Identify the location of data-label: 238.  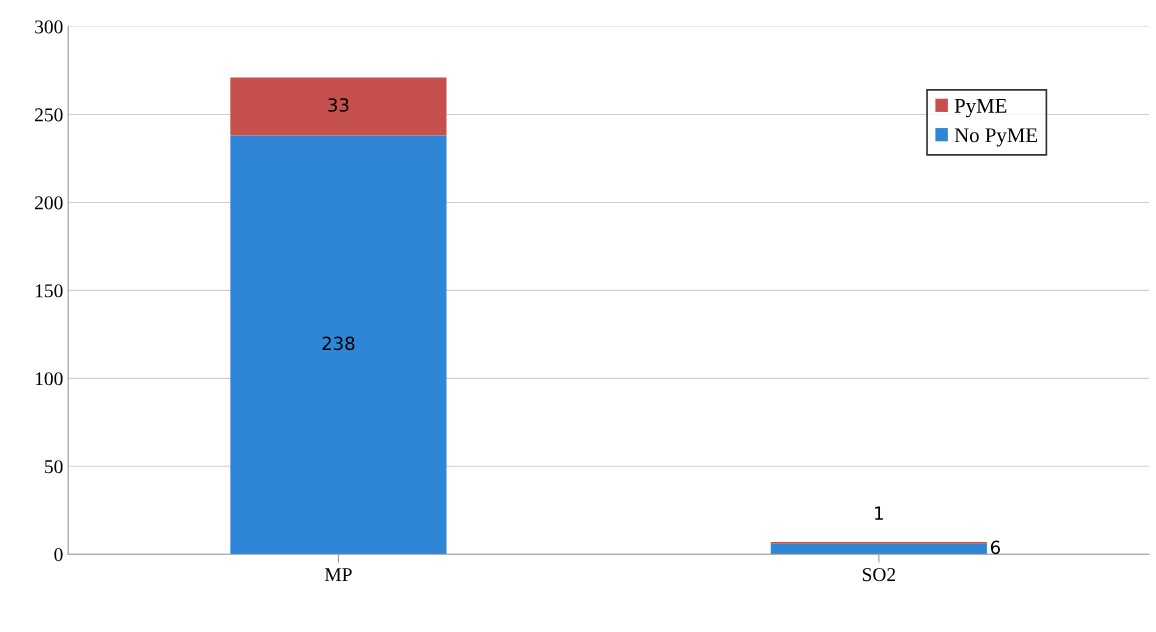
(338, 343).